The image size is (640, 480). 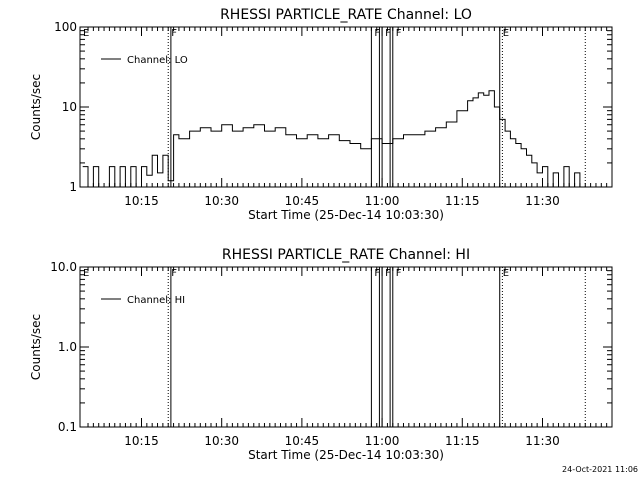 I want to click on y-tick-label: 0.1, so click(x=67, y=427).